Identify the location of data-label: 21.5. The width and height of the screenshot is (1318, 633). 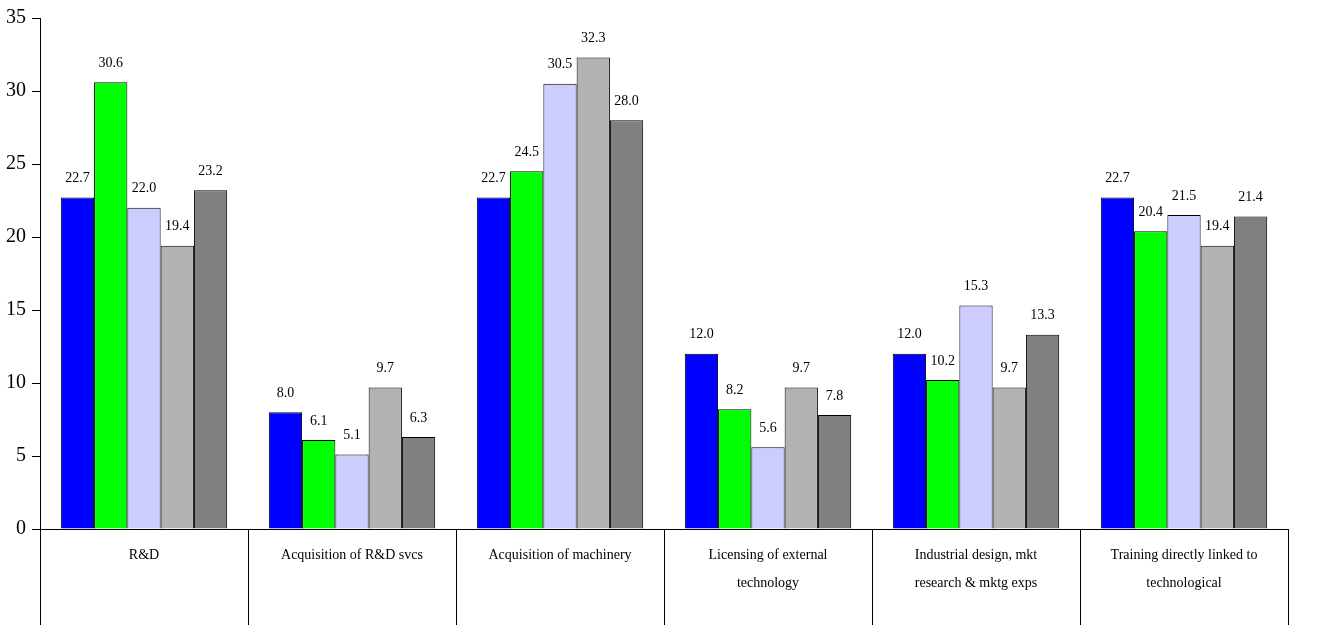
(1184, 195).